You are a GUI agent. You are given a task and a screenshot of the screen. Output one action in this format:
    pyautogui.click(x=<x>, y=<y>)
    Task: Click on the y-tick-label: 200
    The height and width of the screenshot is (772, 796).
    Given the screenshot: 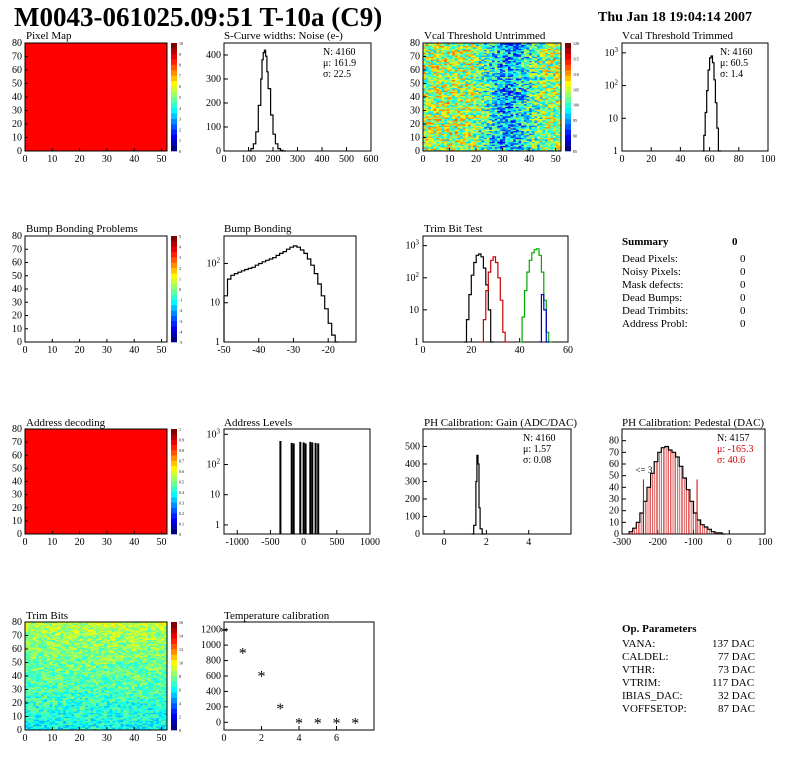 What is the action you would take?
    pyautogui.click(x=412, y=499)
    